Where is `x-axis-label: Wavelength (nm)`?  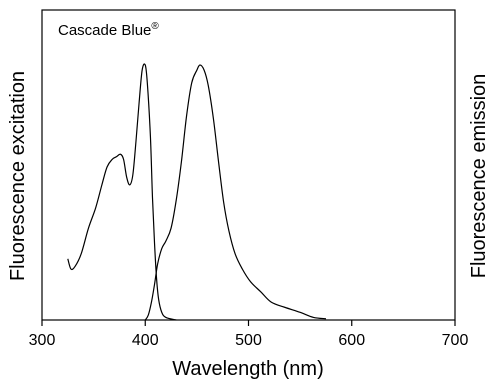 x-axis-label: Wavelength (nm) is located at coordinates (248, 369).